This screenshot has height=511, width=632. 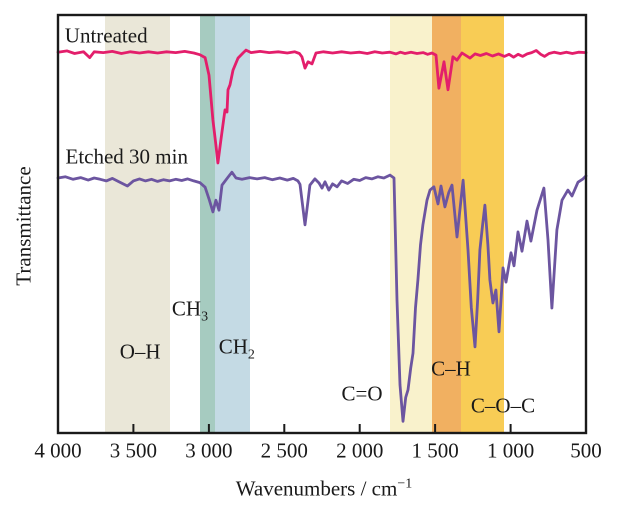 What do you see at coordinates (284, 450) in the screenshot?
I see `x-tick-label-2500: 2 500` at bounding box center [284, 450].